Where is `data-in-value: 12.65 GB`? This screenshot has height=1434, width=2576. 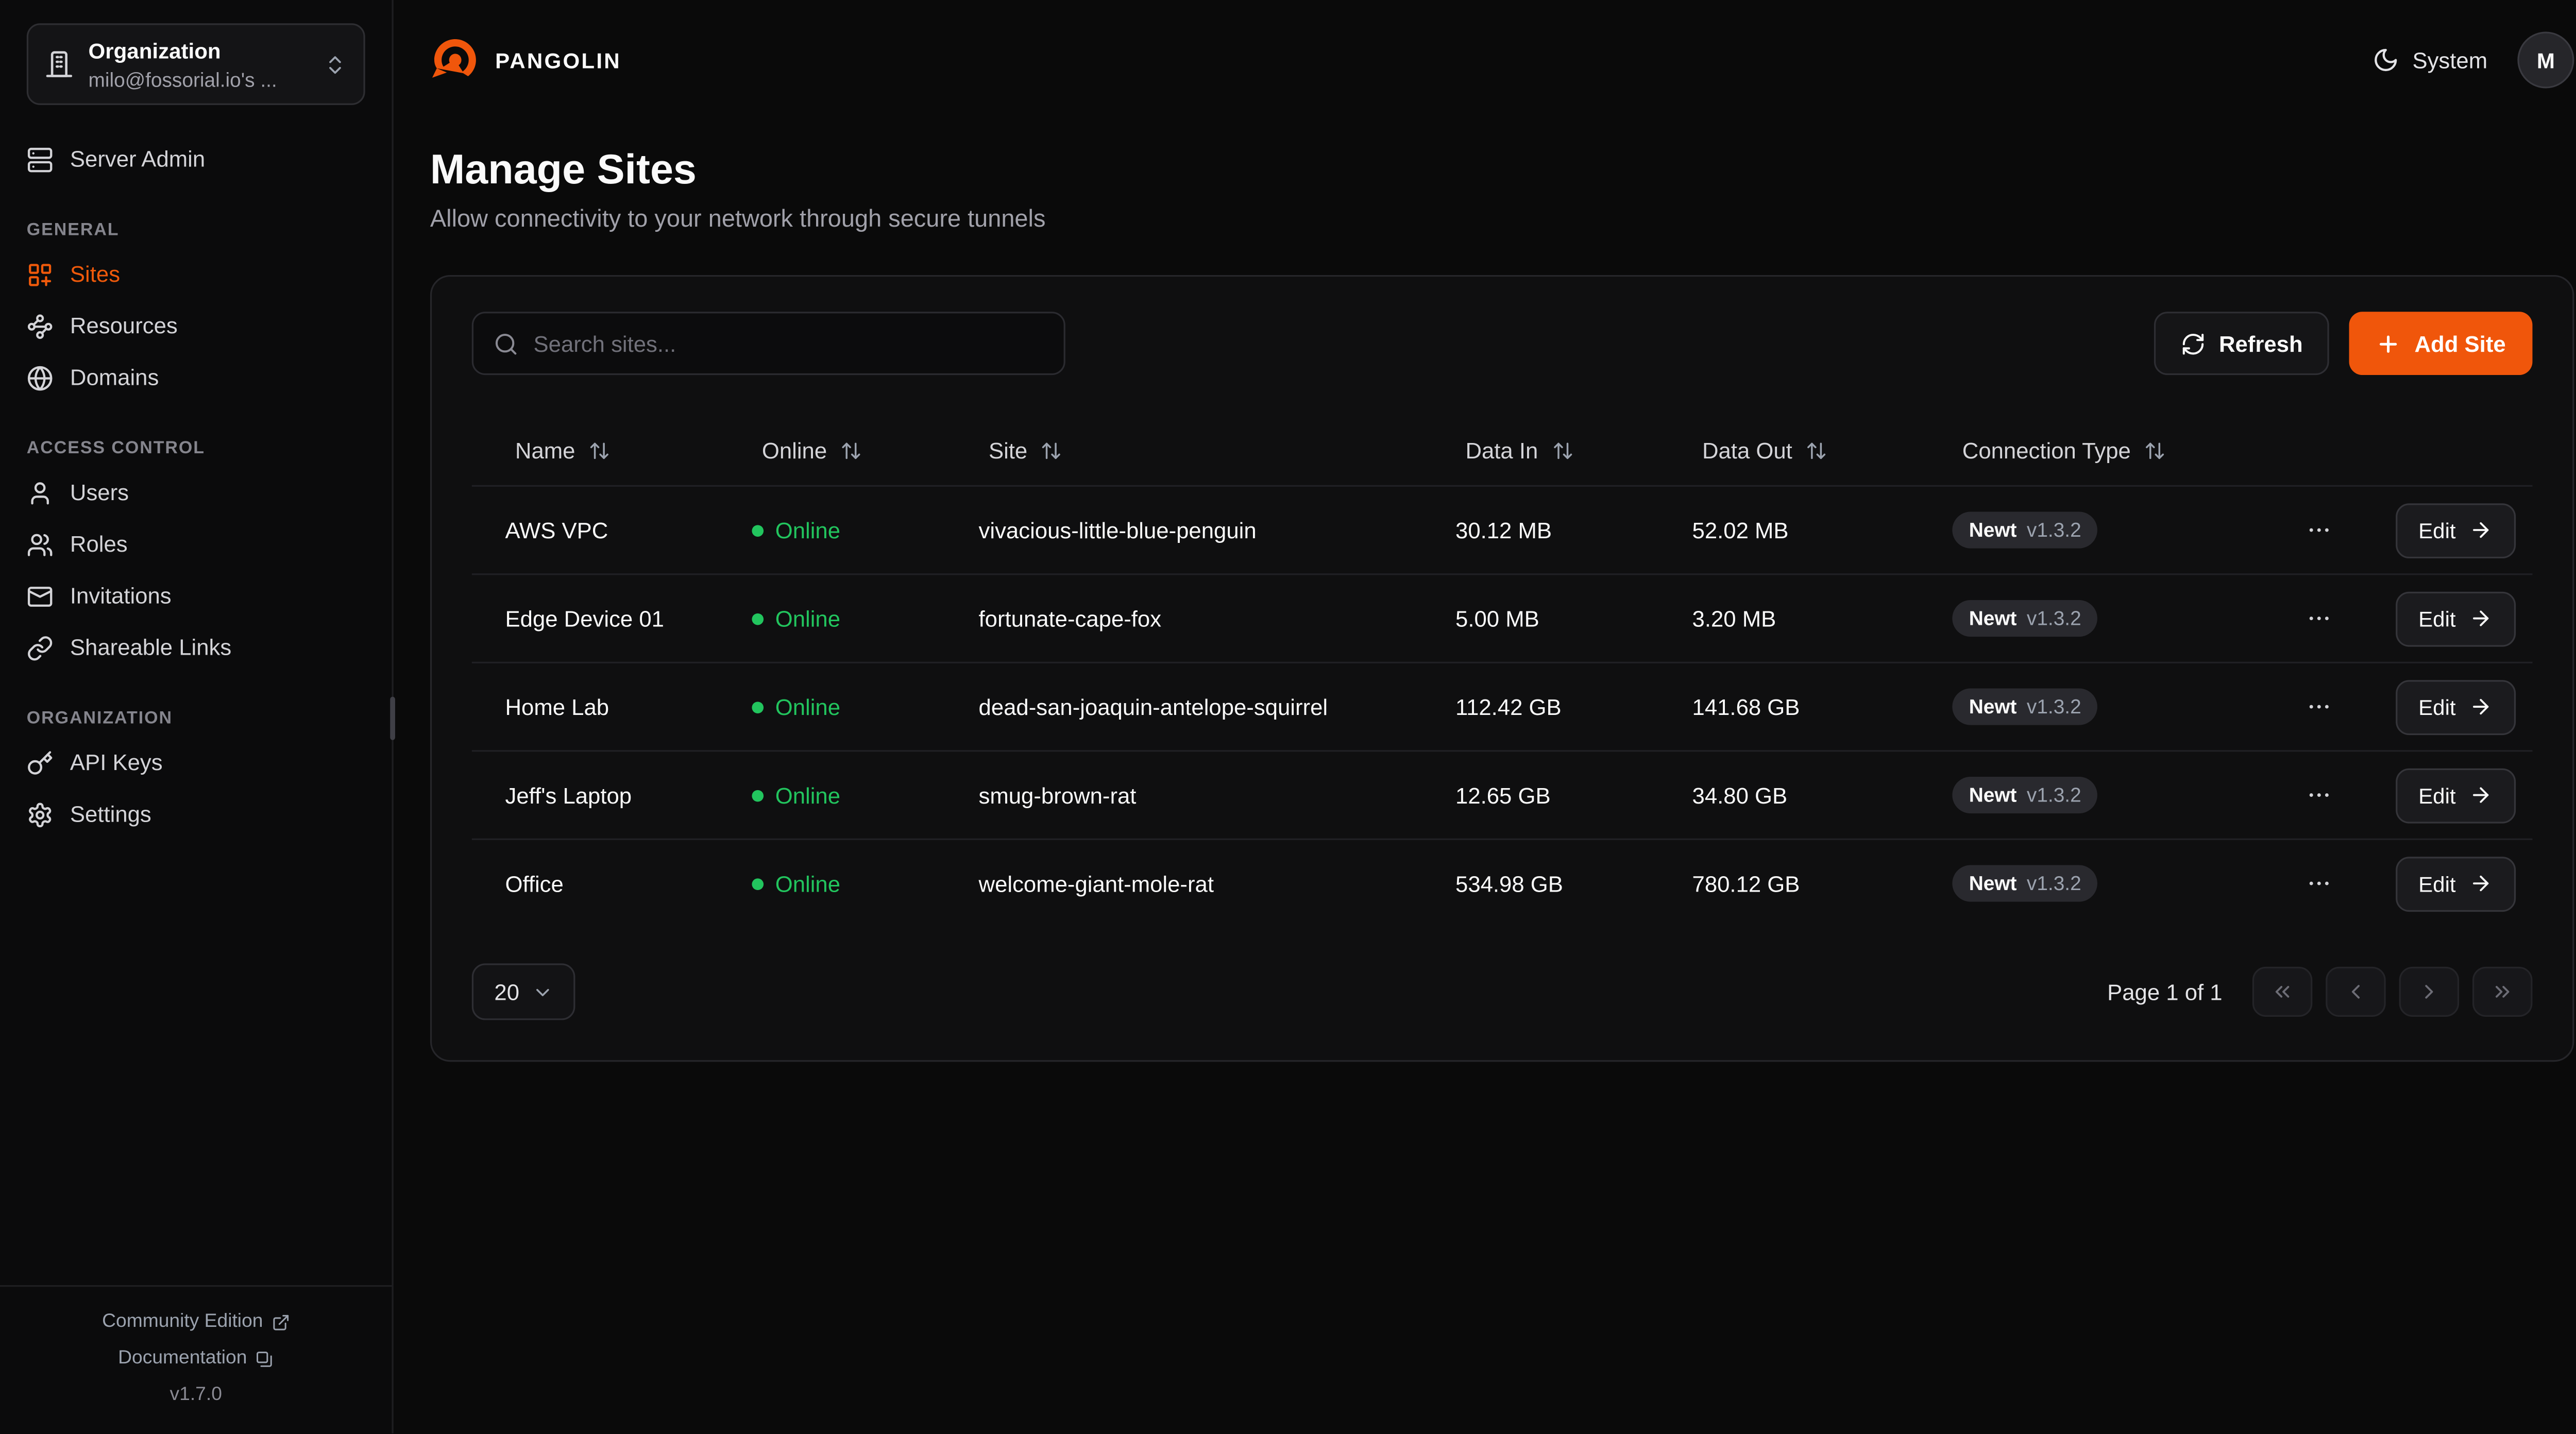 data-in-value: 12.65 GB is located at coordinates (1503, 795).